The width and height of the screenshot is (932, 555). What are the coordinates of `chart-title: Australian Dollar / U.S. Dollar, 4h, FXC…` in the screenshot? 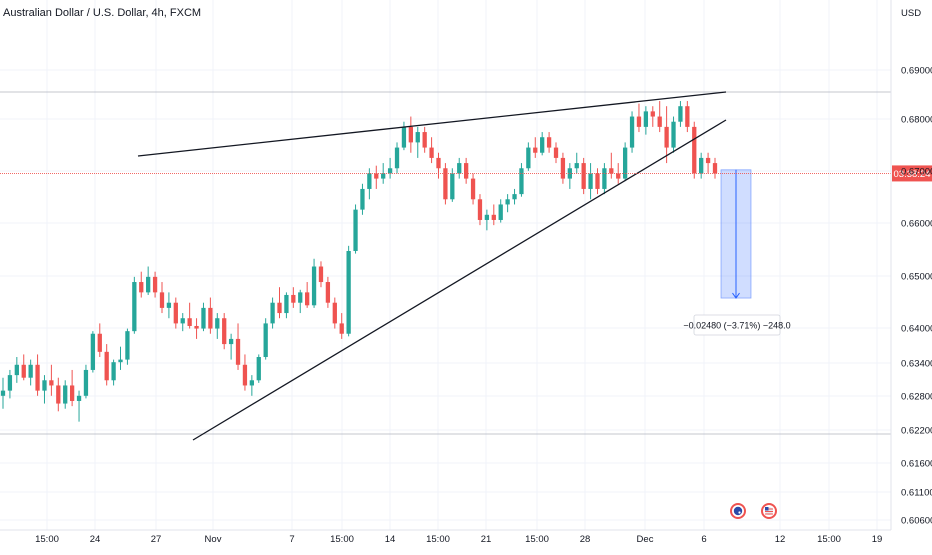 It's located at (102, 13).